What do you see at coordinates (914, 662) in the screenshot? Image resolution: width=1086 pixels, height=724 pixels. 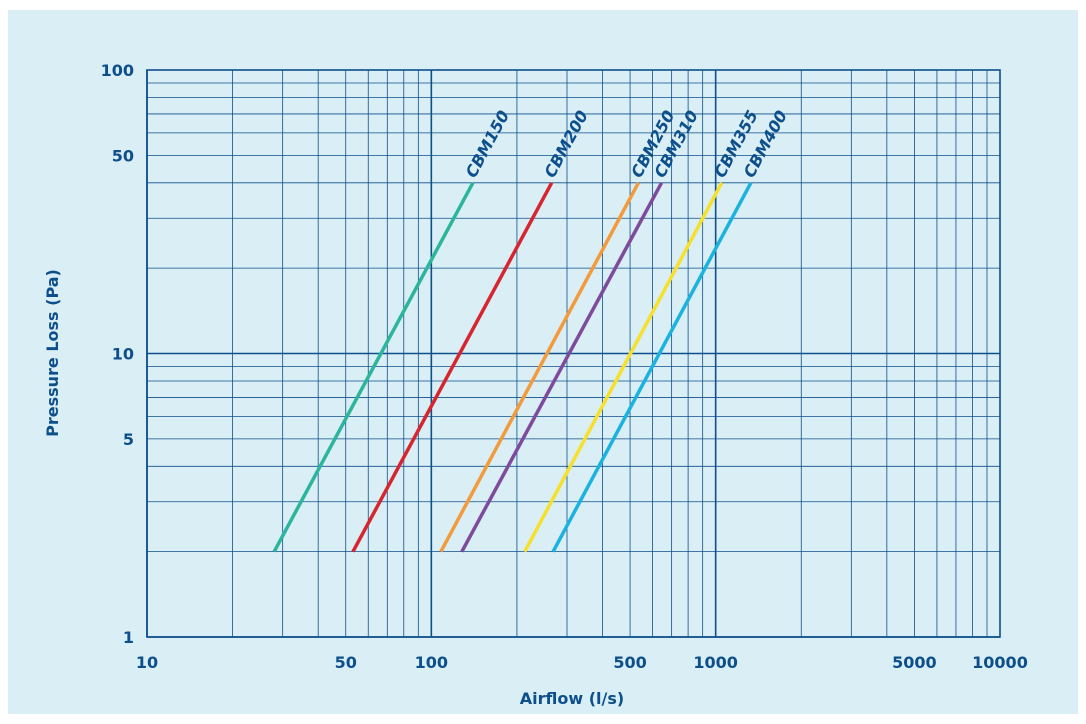 I see `x-tick-label: 5000` at bounding box center [914, 662].